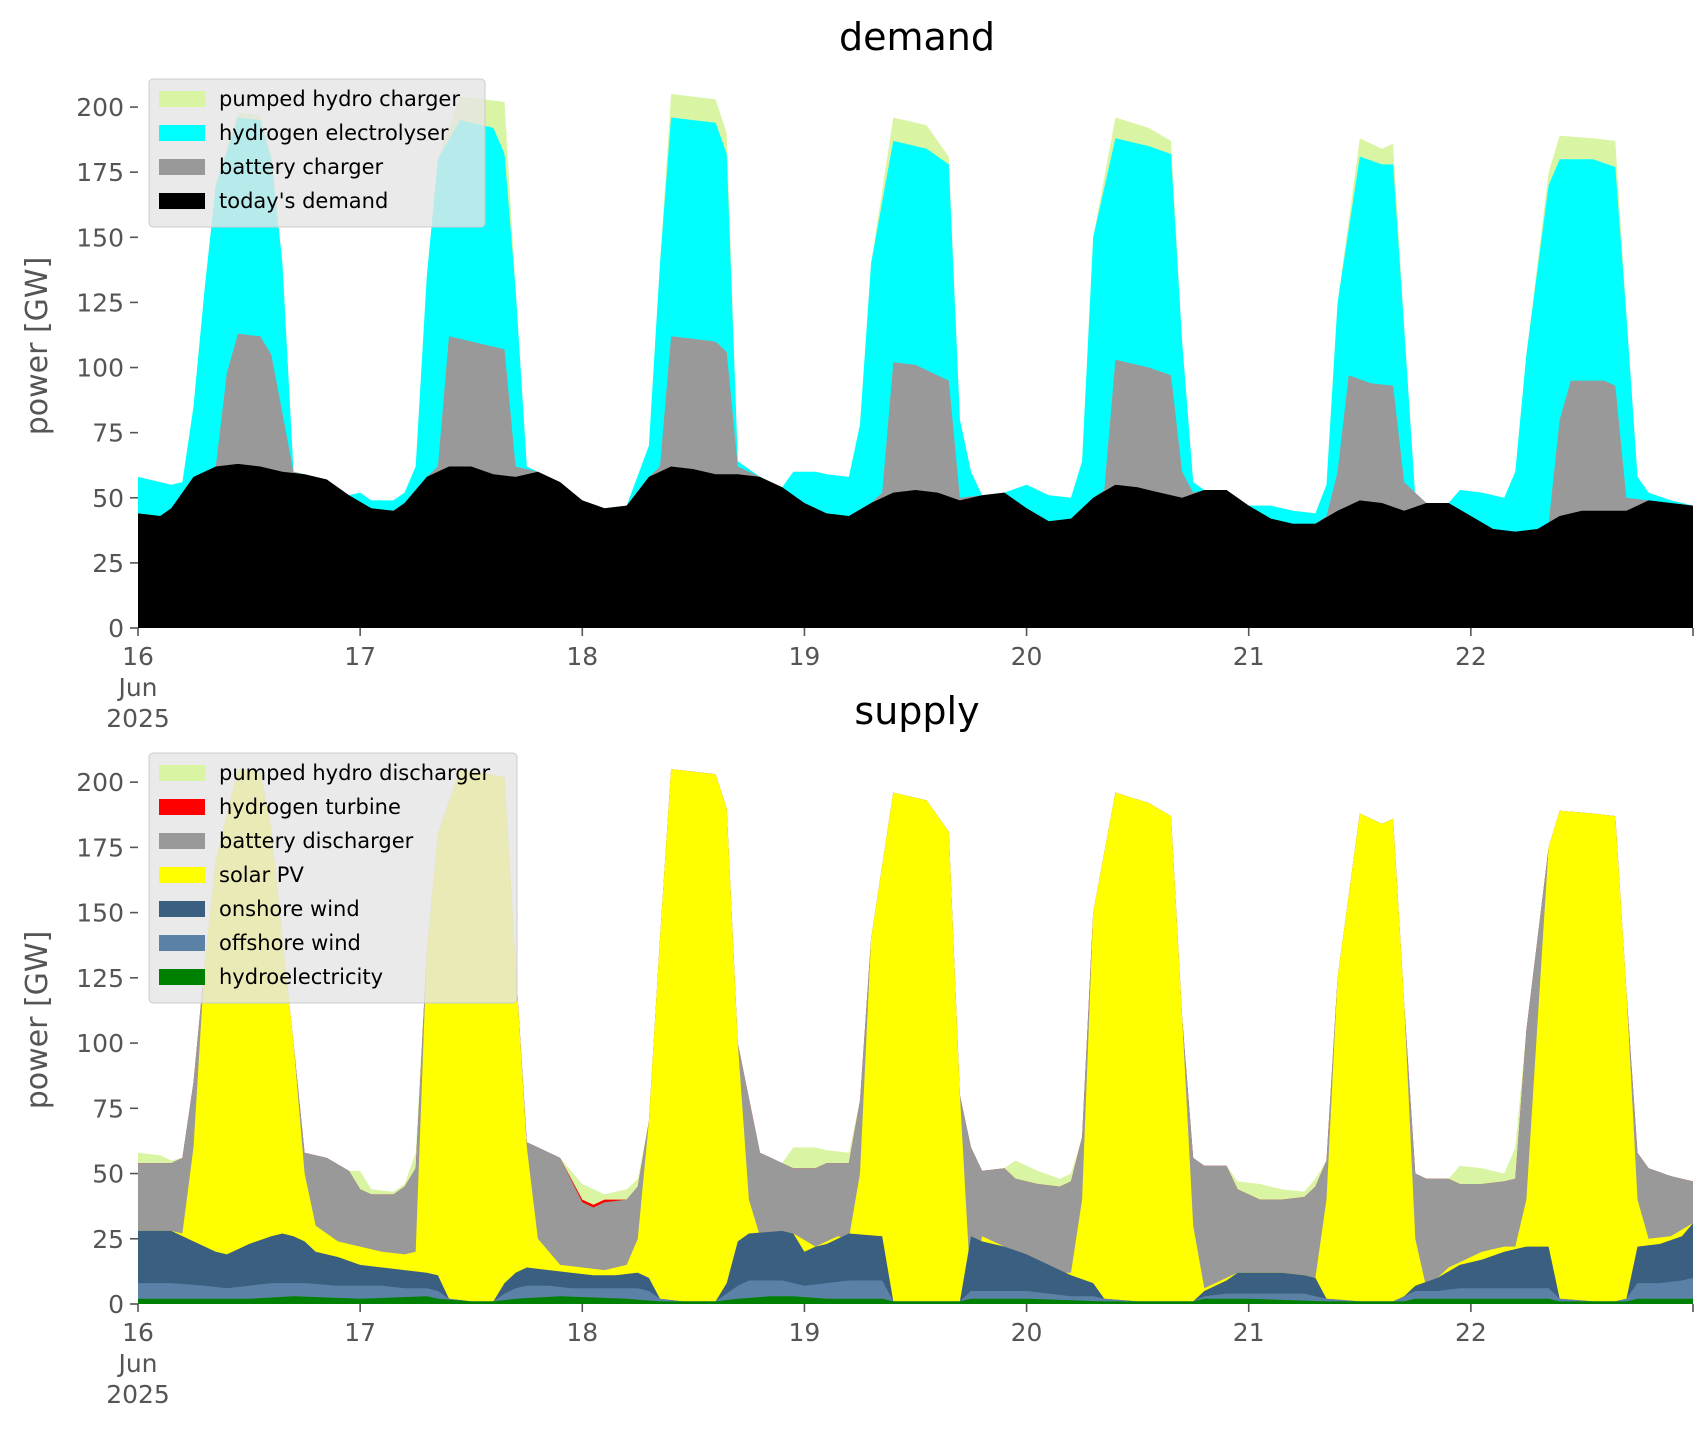 This screenshot has height=1431, width=1706. Describe the element at coordinates (100, 978) in the screenshot. I see `supply-y-tick-label: 125` at that location.